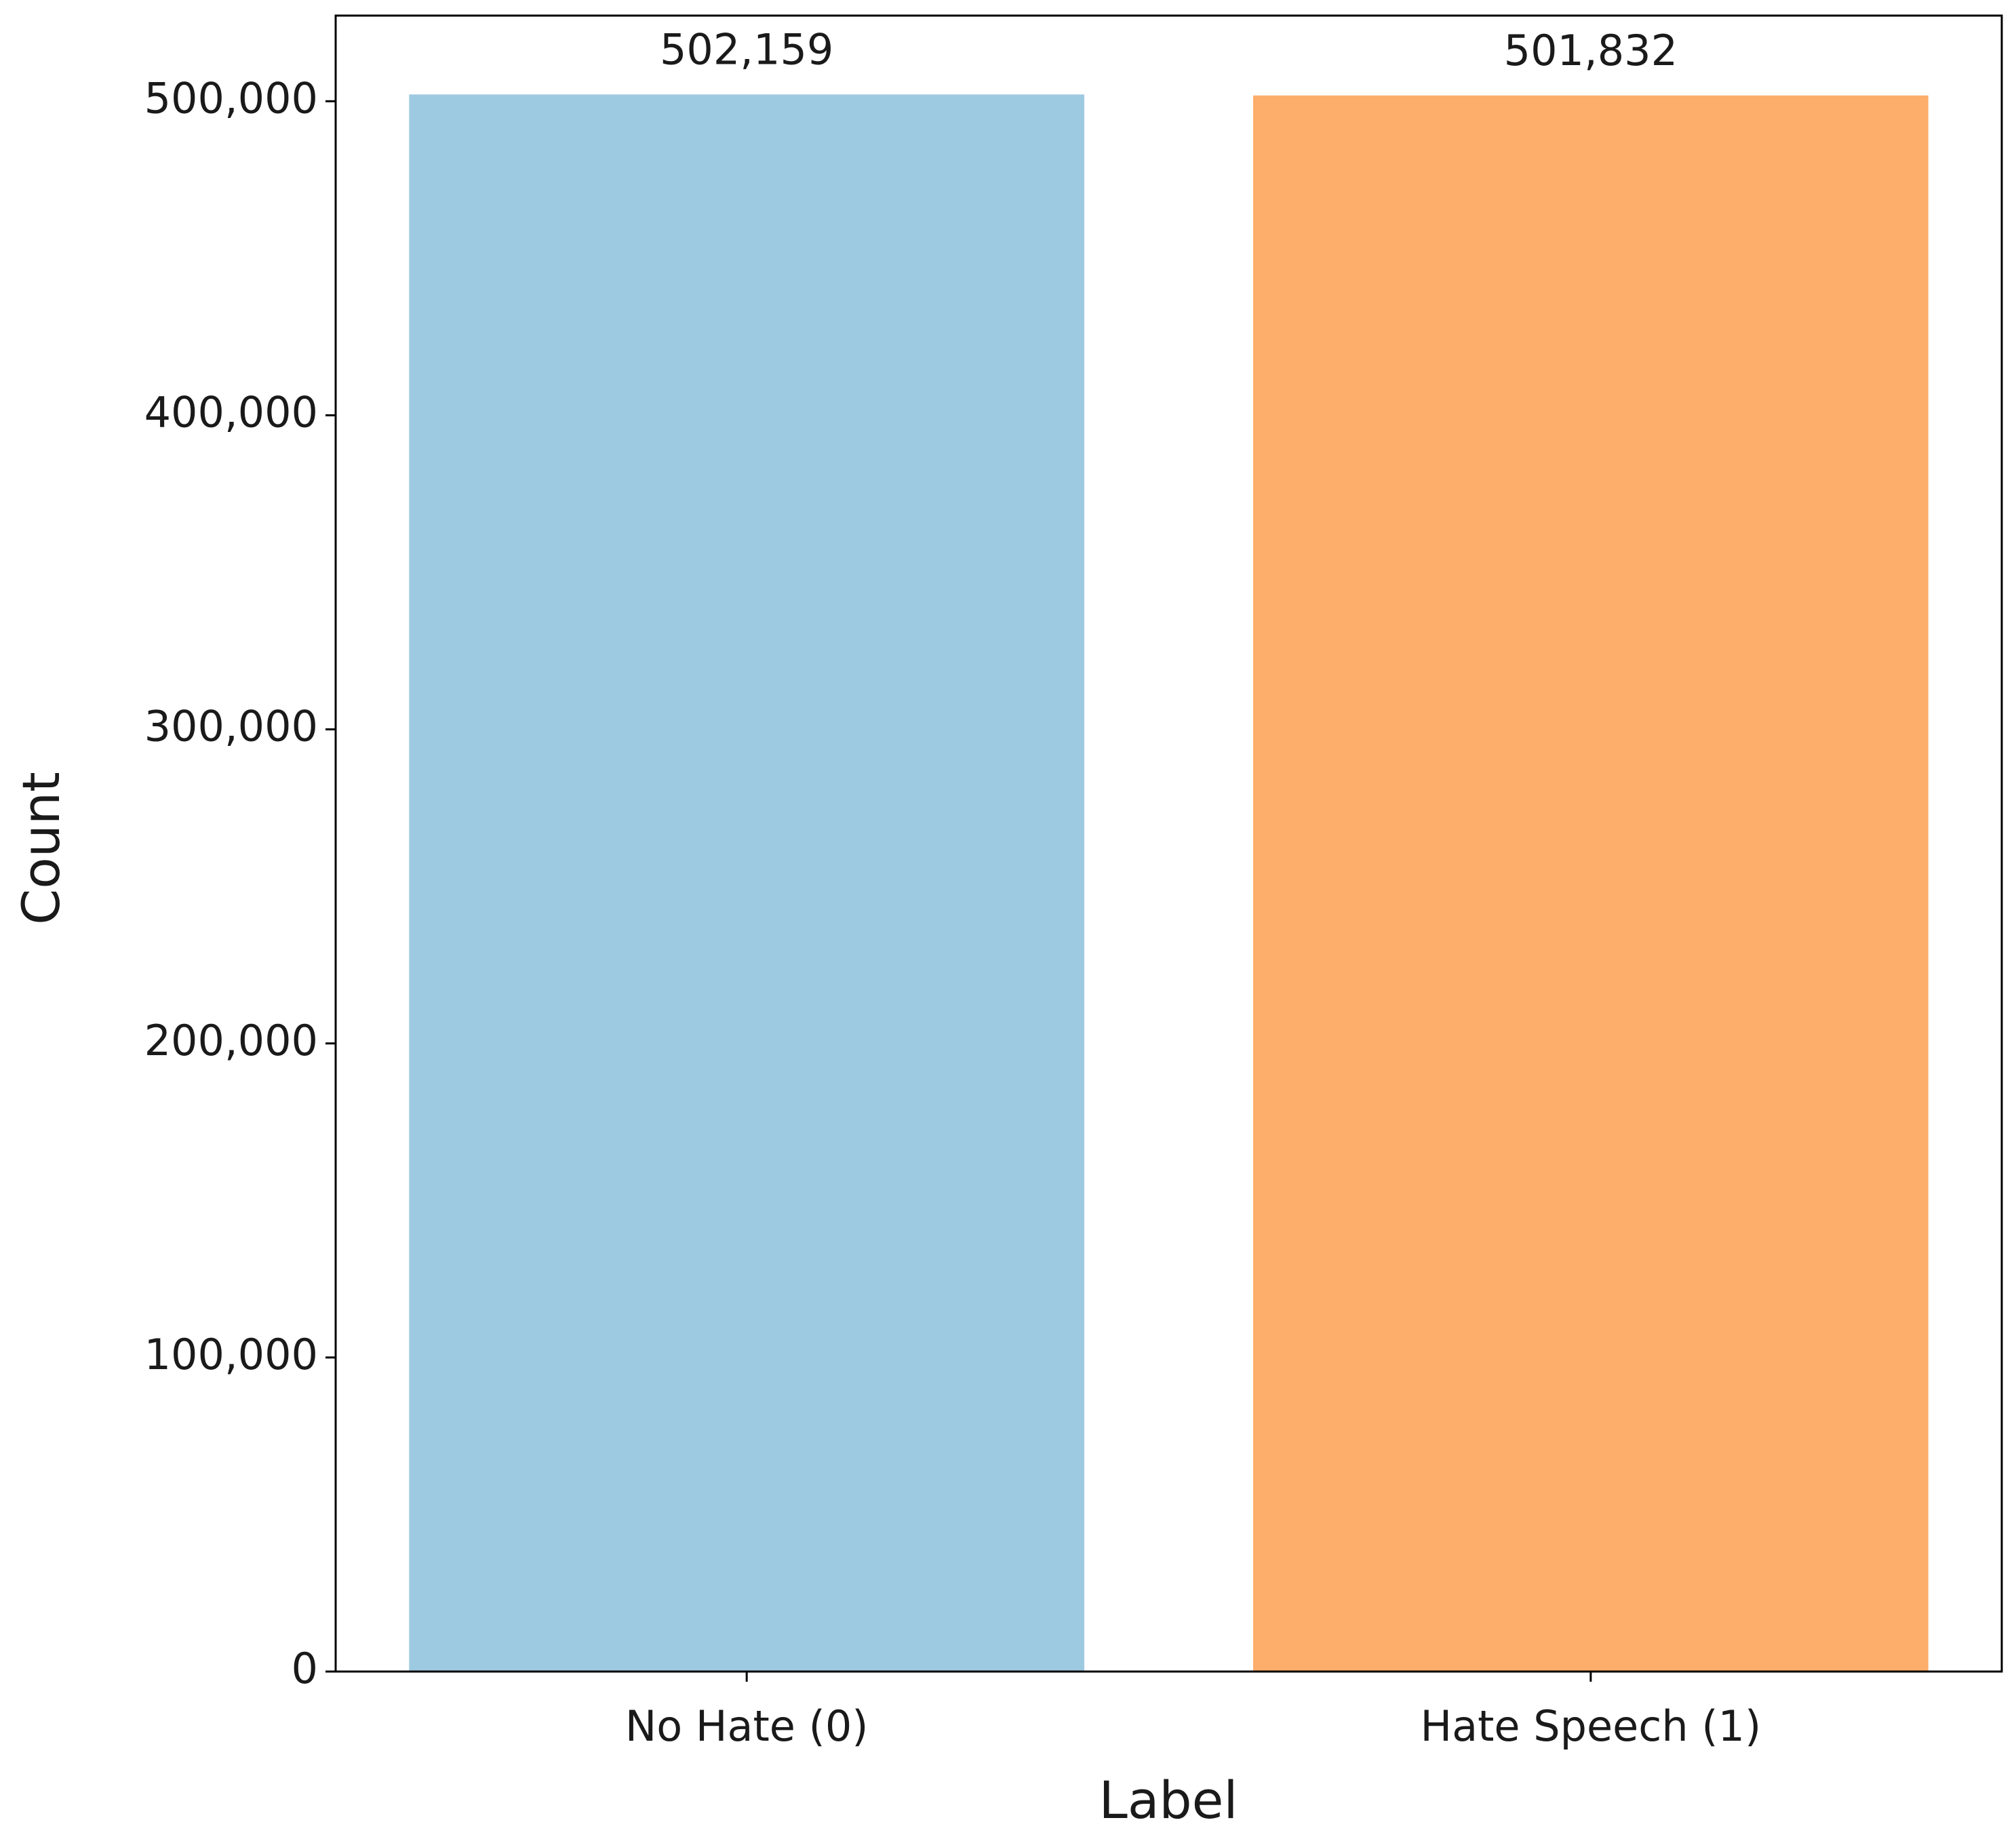 The image size is (2016, 1837). Describe the element at coordinates (747, 1726) in the screenshot. I see `x-tick-label: No Hate (0)` at that location.